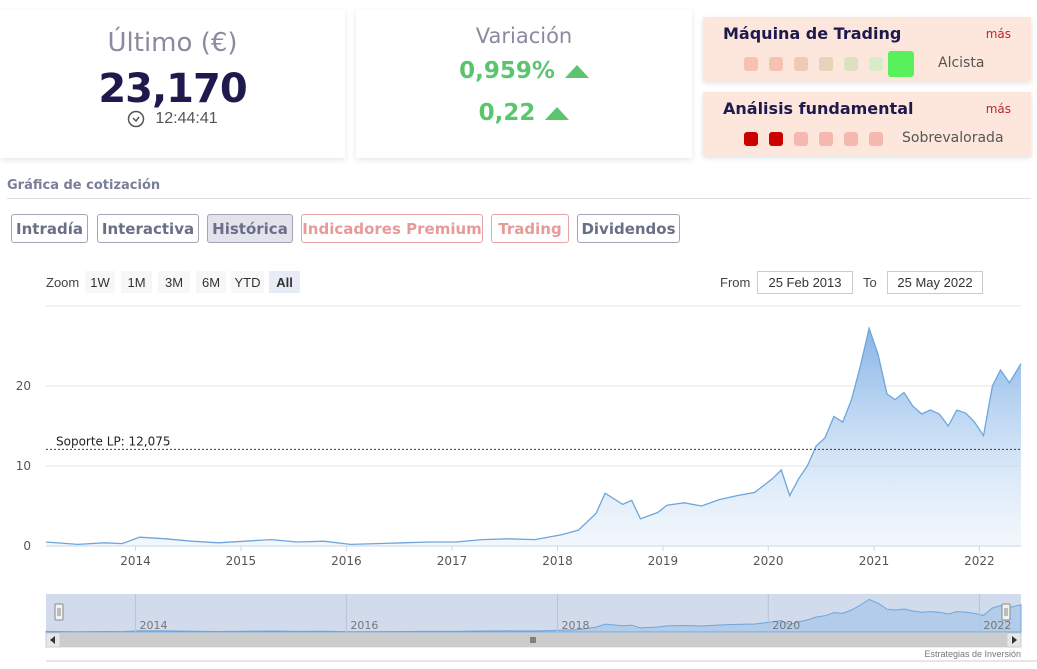 The height and width of the screenshot is (669, 1037). I want to click on range-navigator: 2014 2016 2018 2020 2022, so click(533, 613).